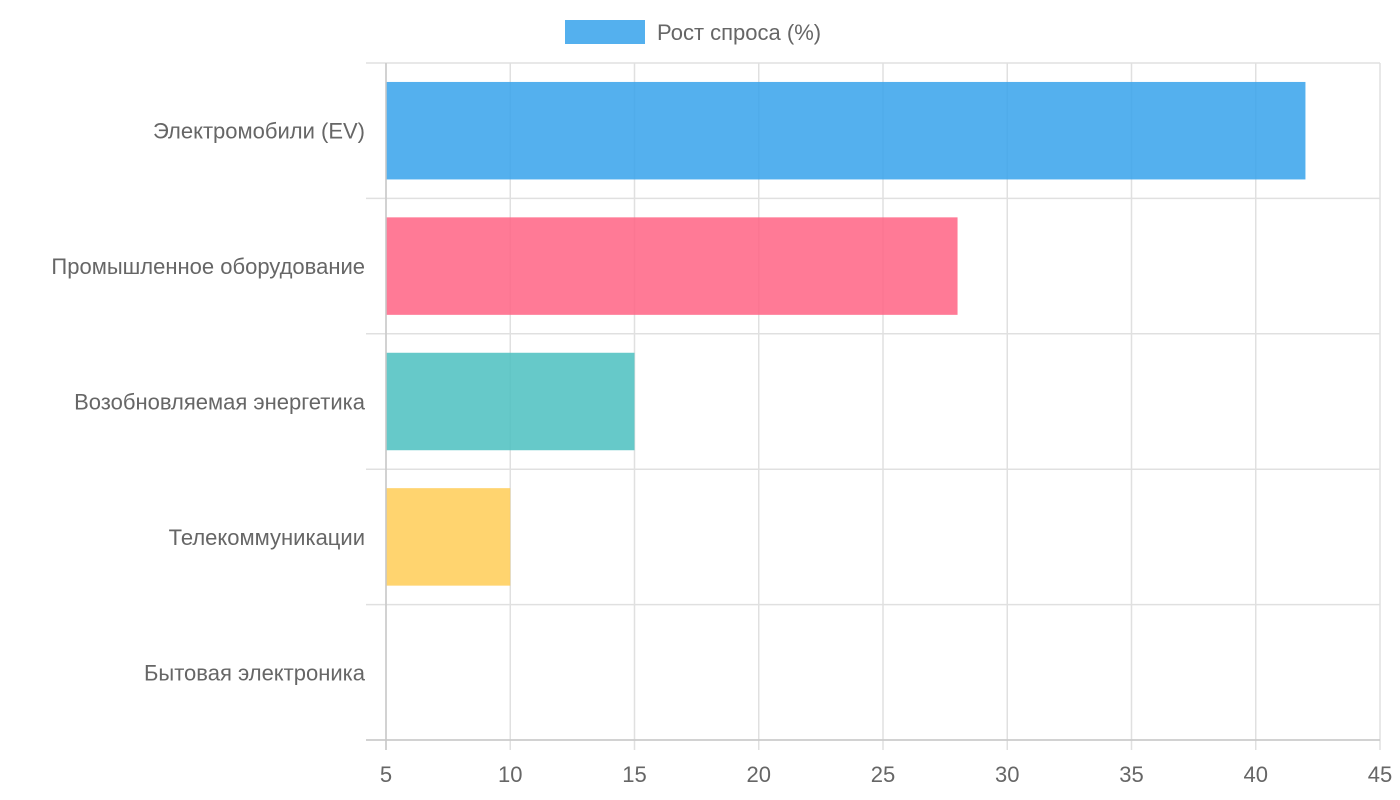 This screenshot has height=800, width=1400. What do you see at coordinates (759, 774) in the screenshot?
I see `x-tick-label: 20` at bounding box center [759, 774].